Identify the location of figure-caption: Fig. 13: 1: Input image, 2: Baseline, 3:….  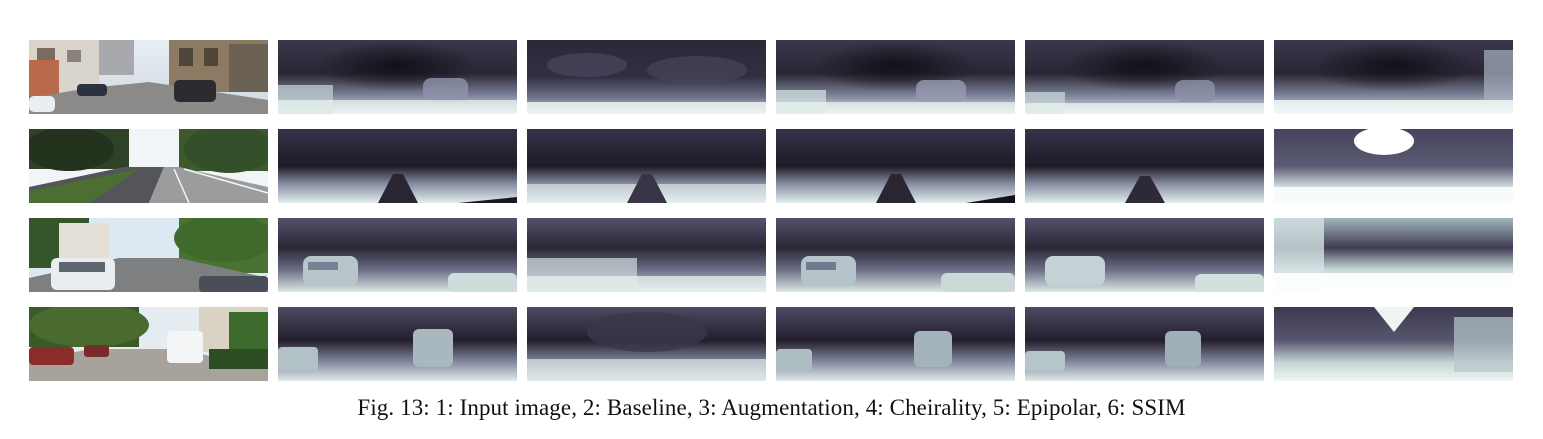
(771, 408).